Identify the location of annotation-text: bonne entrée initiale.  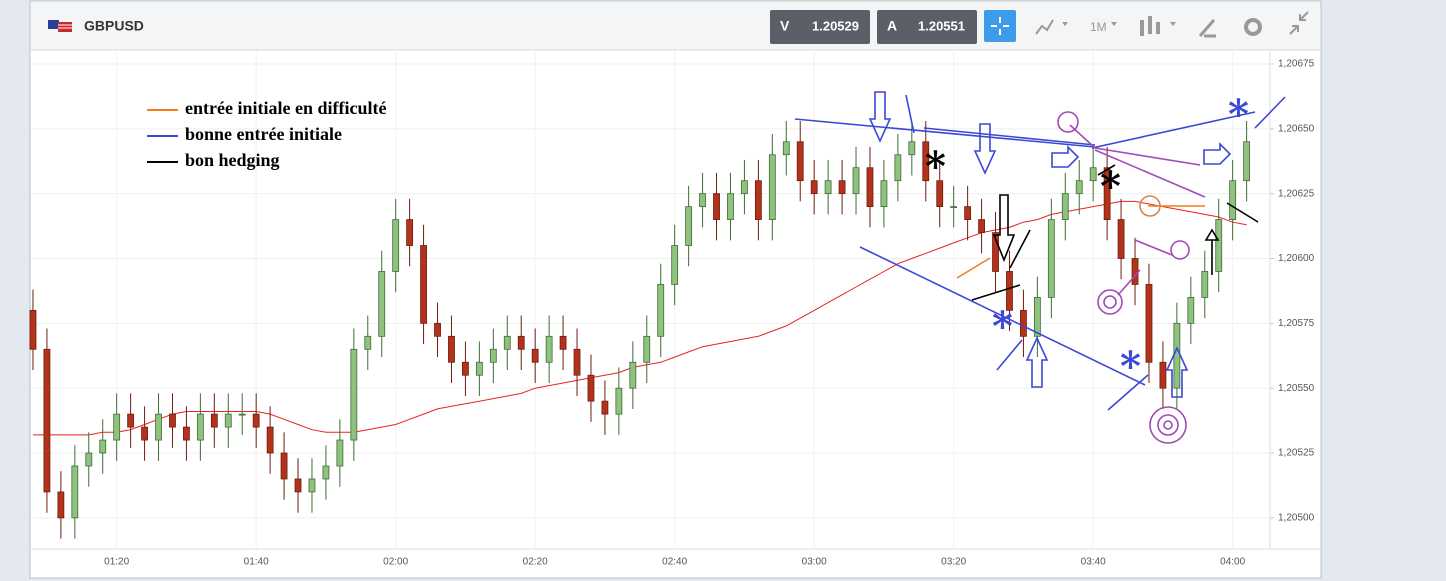
(263, 134).